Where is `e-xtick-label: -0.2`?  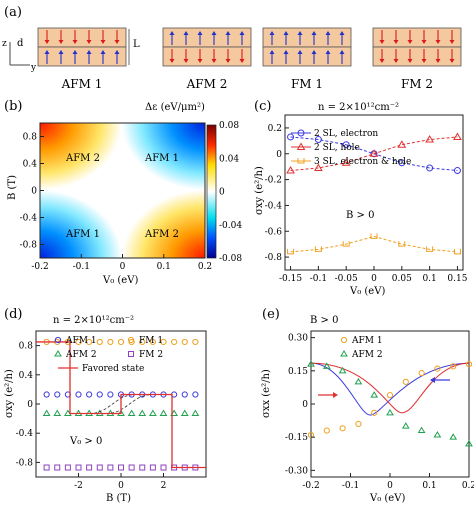 e-xtick-label: -0.2 is located at coordinates (310, 486).